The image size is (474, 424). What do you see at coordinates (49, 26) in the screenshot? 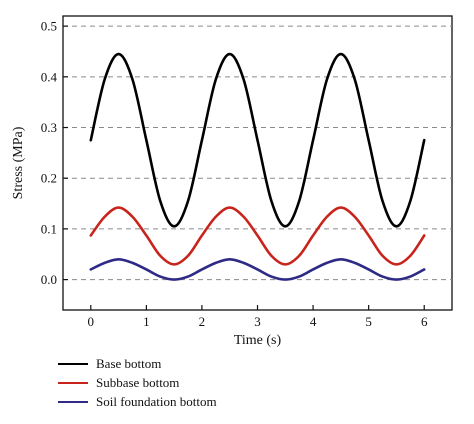
I see `y-tick-label: 0.5` at bounding box center [49, 26].